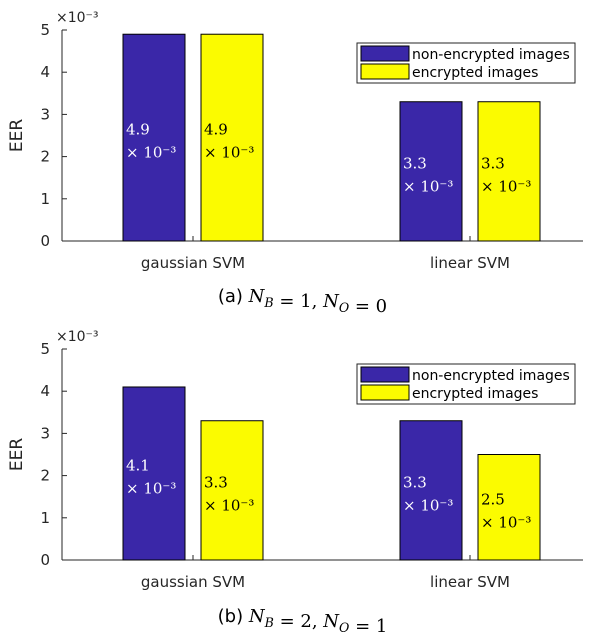 This screenshot has height=641, width=603. What do you see at coordinates (303, 621) in the screenshot?
I see `chart-caption: (b) NB = 2, NO = 1` at bounding box center [303, 621].